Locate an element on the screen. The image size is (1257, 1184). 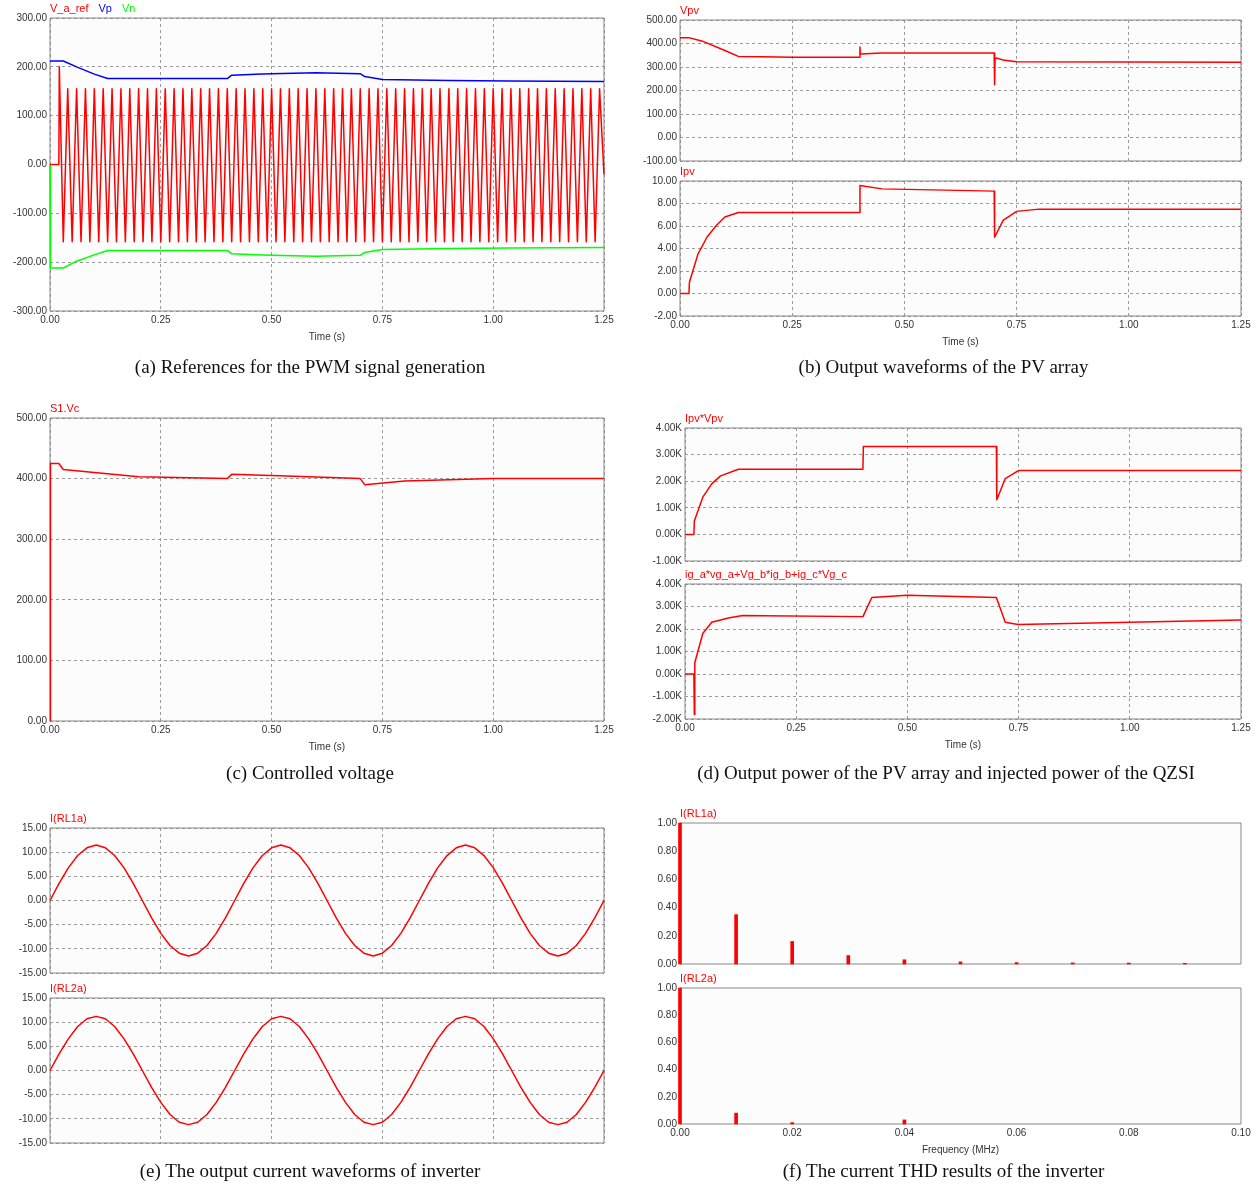
x-tick-label: 0.02 is located at coordinates (792, 1132).